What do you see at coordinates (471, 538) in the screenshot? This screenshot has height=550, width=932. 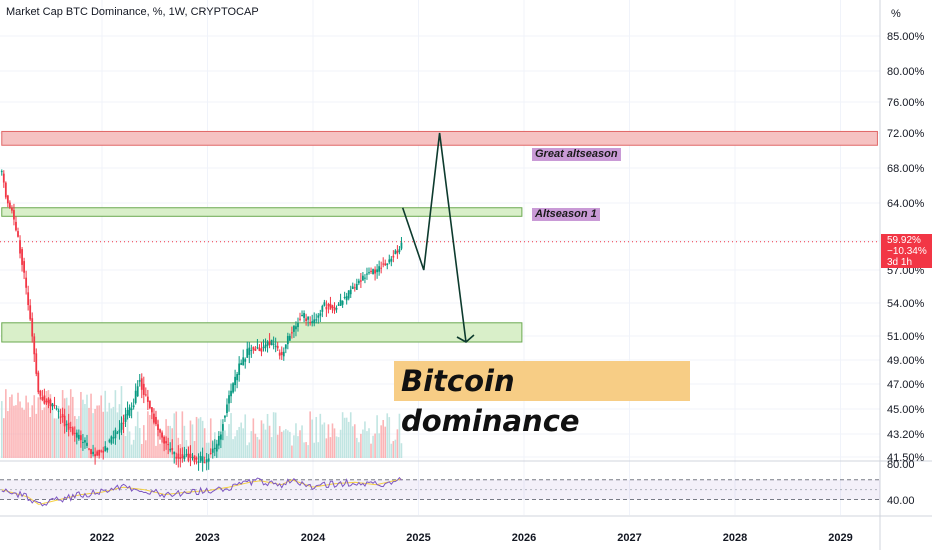 I see `time-axis: 2022 2023 2024 2025 2026 2027 2028 2029` at bounding box center [471, 538].